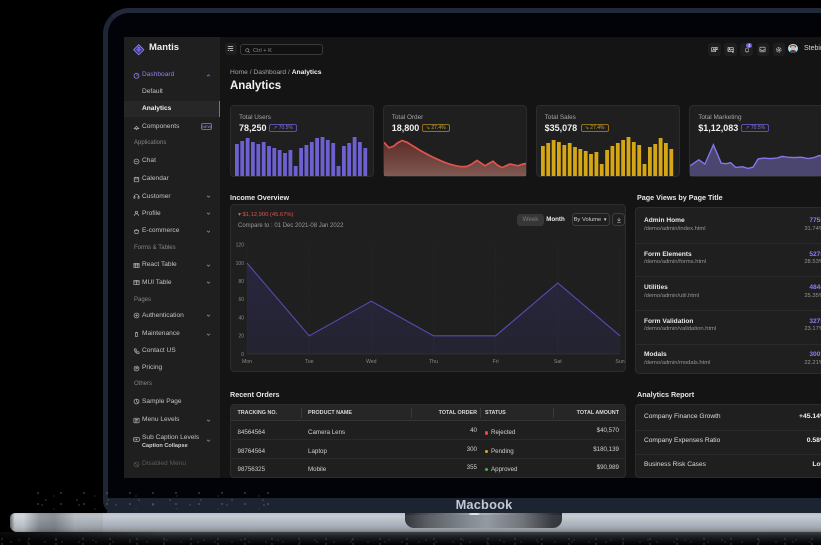 The image size is (821, 545). I want to click on svg-text: 60, so click(241, 300).